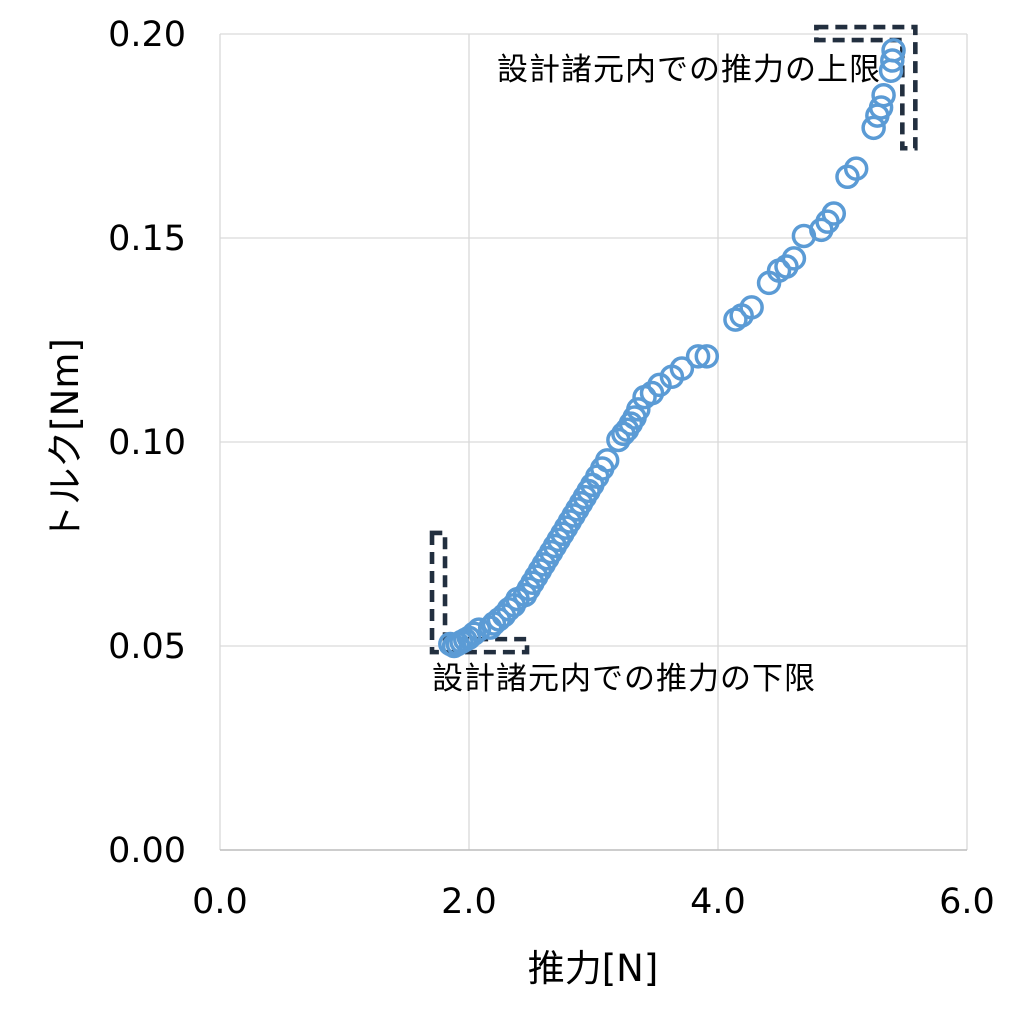 The height and width of the screenshot is (1015, 1024). What do you see at coordinates (65, 440) in the screenshot?
I see `y-axis-title: トルク[Nm]` at bounding box center [65, 440].